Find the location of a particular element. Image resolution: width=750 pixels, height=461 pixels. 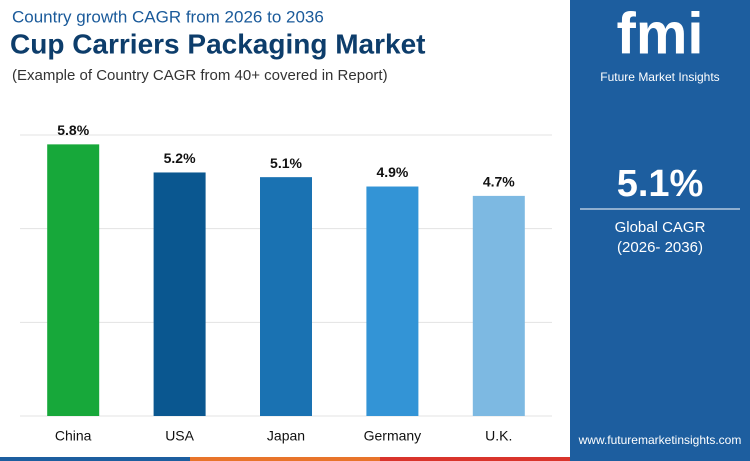

cagr-label: Global CAGR is located at coordinates (660, 227).